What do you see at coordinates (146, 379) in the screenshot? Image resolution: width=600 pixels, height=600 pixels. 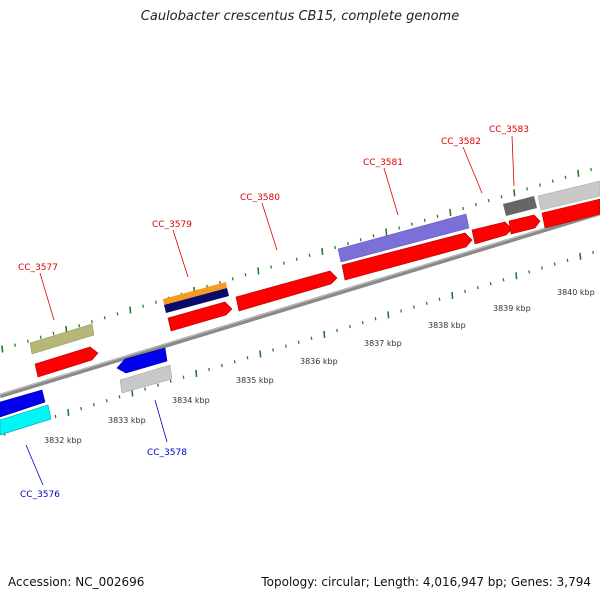 I see `feature-light-grey-bottom` at bounding box center [146, 379].